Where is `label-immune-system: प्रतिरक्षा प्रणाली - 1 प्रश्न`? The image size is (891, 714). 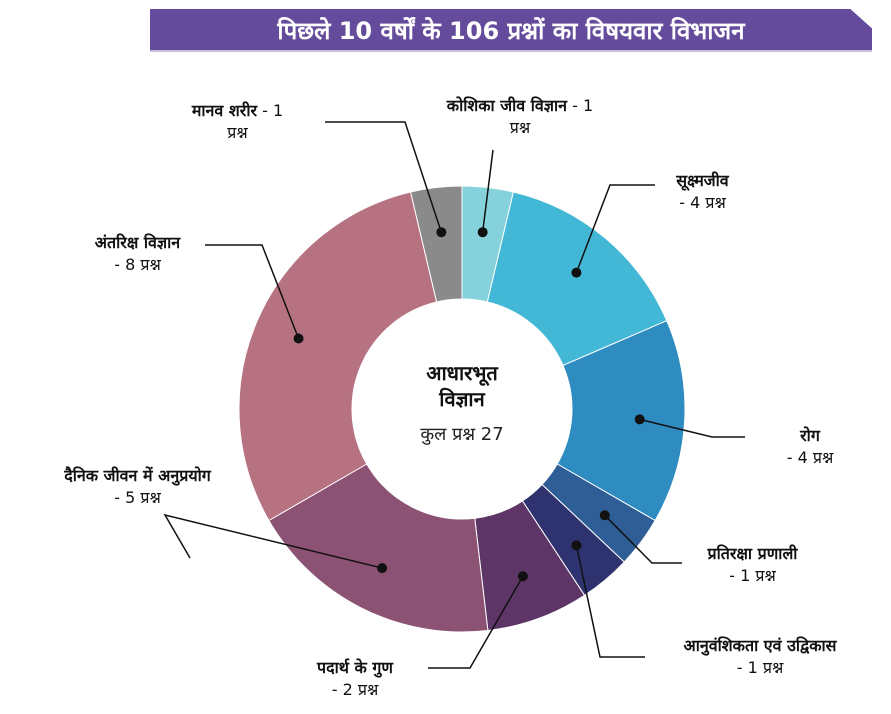
label-immune-system: प्रतिरक्षा प्रणाली - 1 प्रश्न is located at coordinates (752, 565).